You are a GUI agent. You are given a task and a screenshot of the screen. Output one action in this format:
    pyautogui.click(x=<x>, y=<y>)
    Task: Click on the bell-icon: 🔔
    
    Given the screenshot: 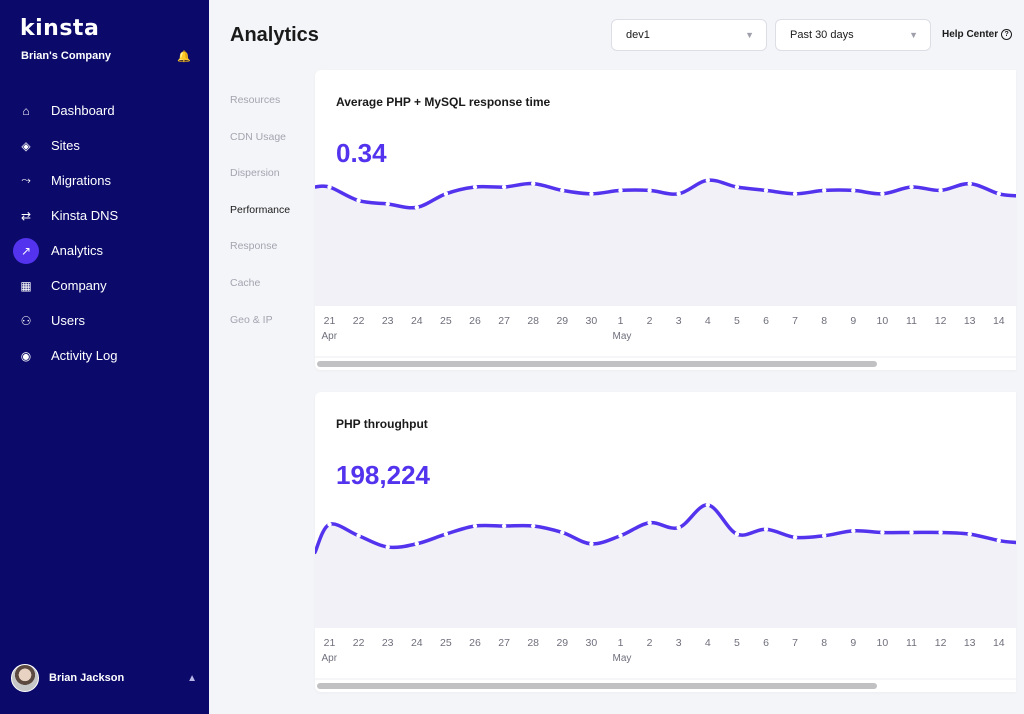 What is the action you would take?
    pyautogui.click(x=184, y=57)
    